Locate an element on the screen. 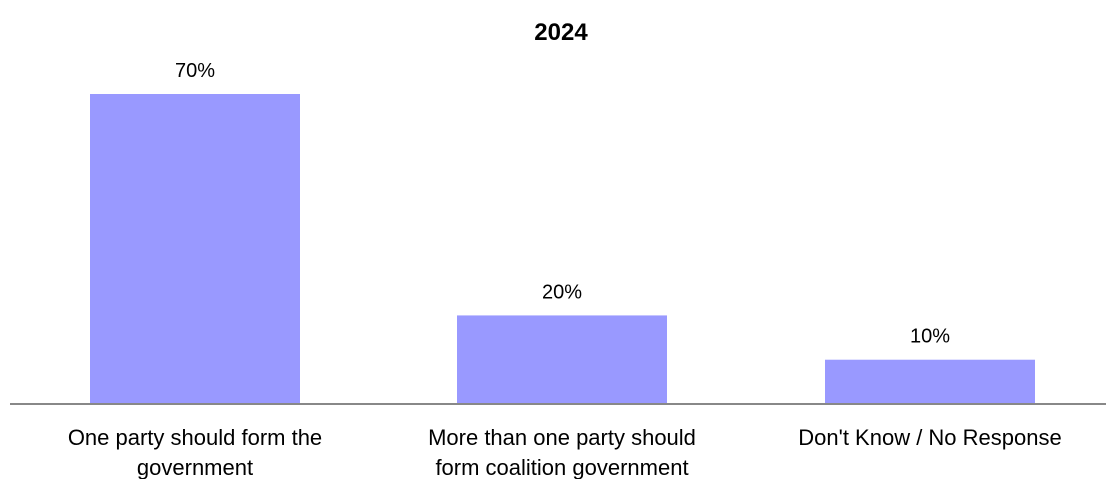 The width and height of the screenshot is (1106, 479). category-label-3: Don't Know / No Response is located at coordinates (929, 437).